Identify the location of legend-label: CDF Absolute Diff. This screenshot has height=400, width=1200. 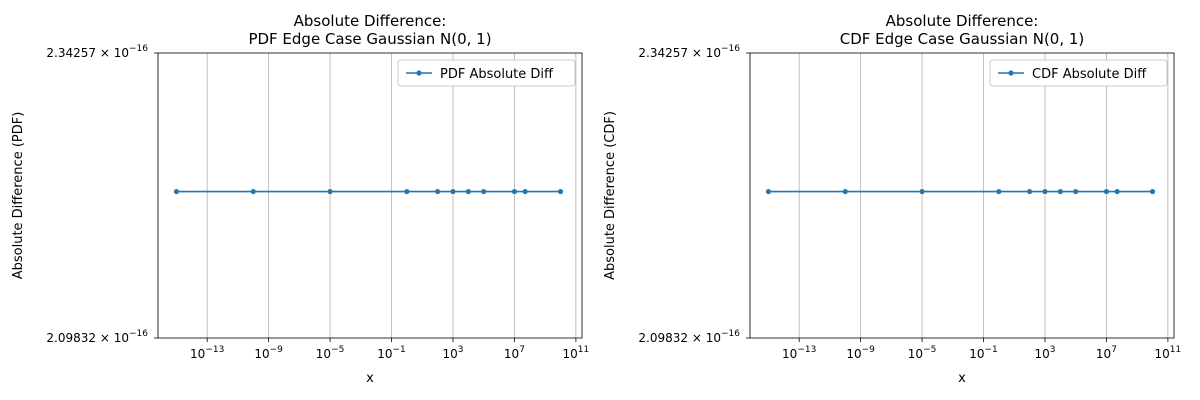
(1089, 74).